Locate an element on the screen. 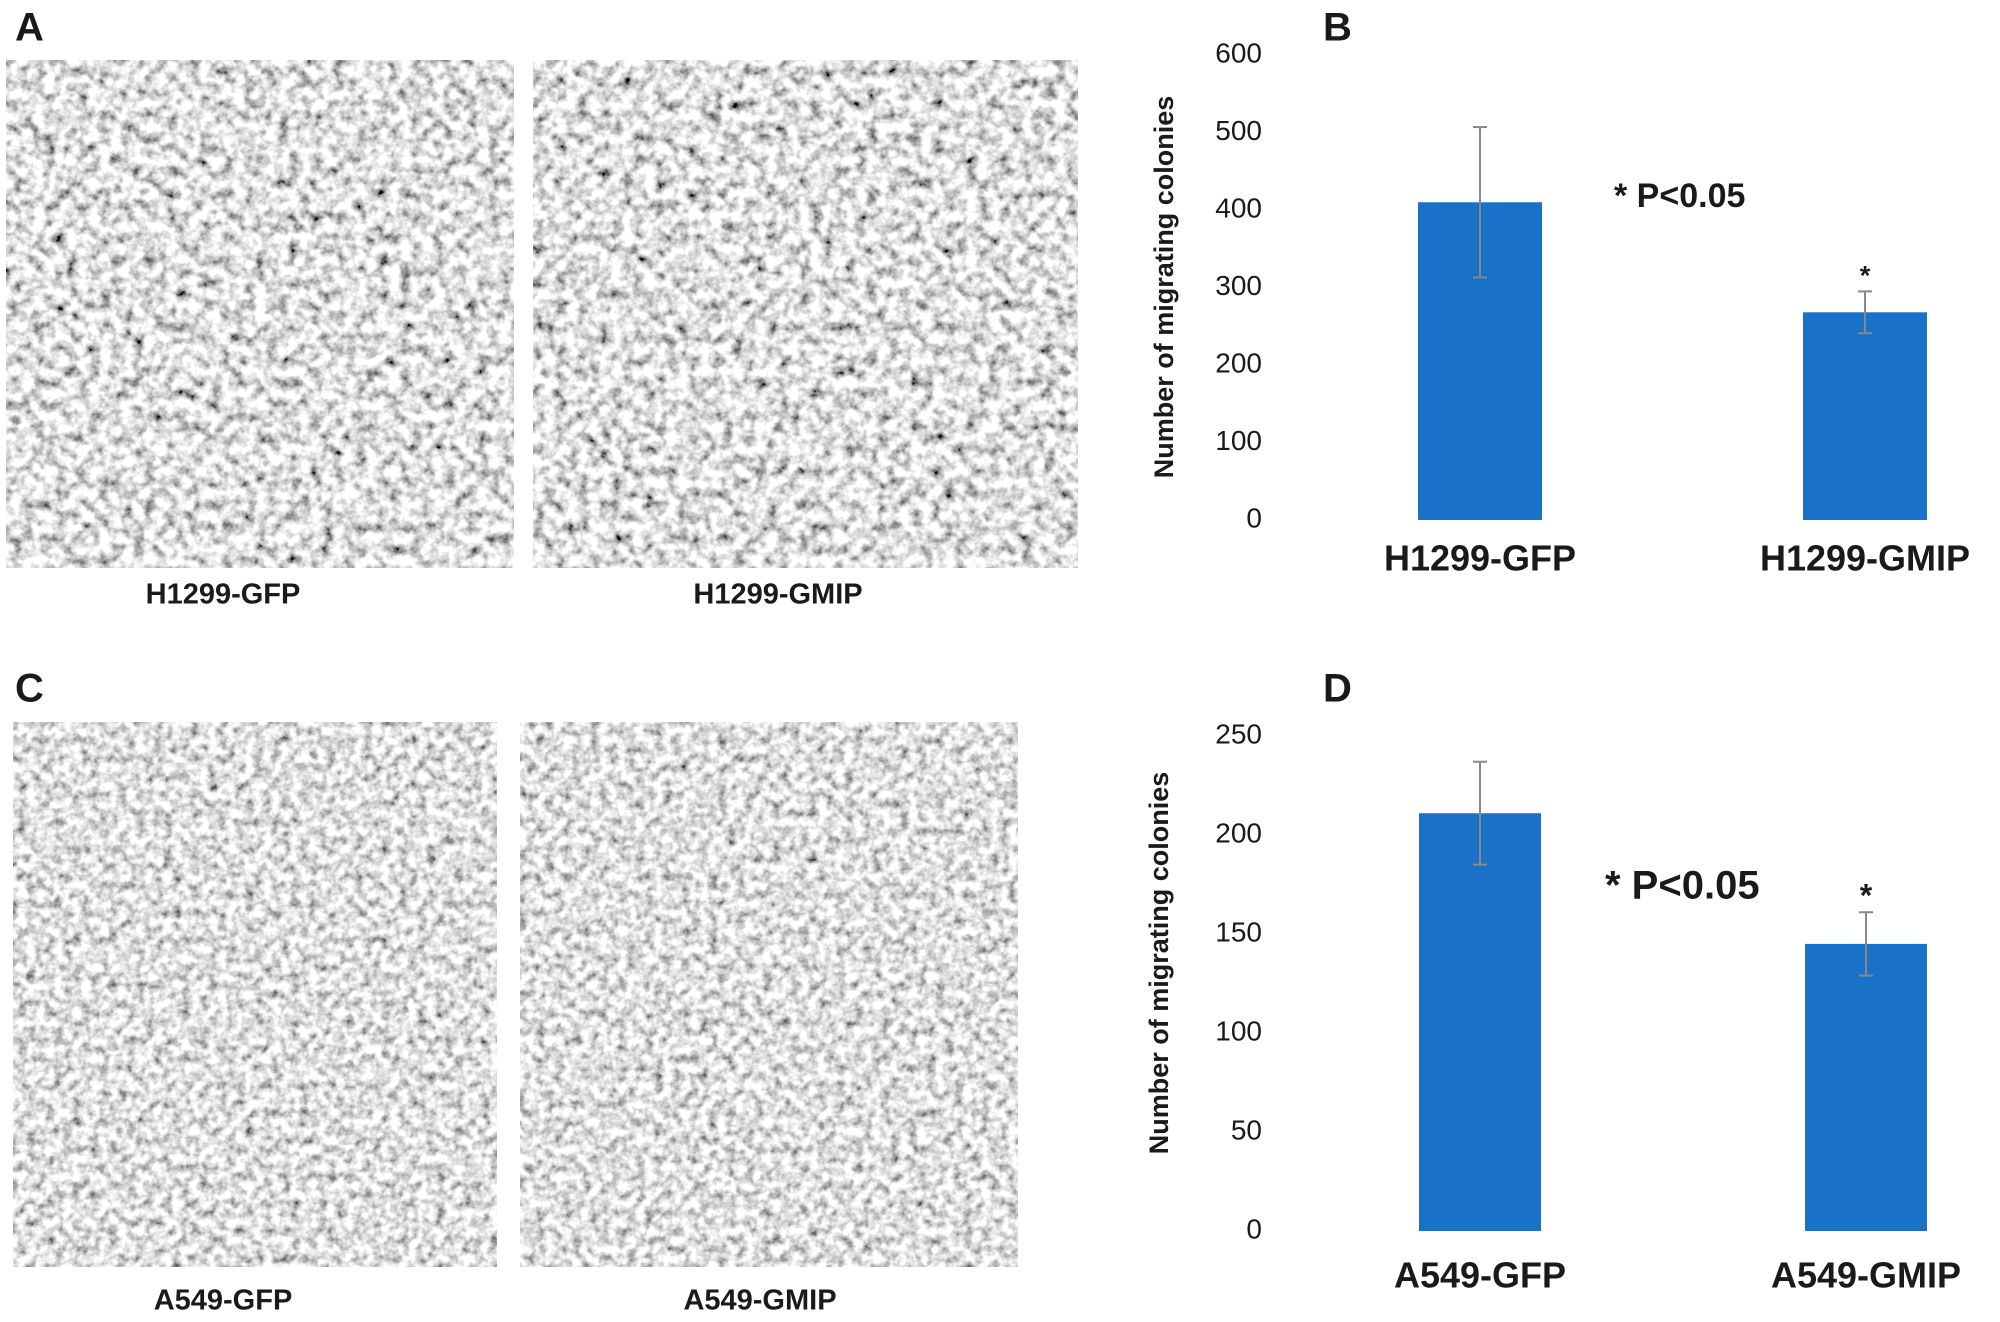 The image size is (2000, 1322). panel-label: C is located at coordinates (29, 689).